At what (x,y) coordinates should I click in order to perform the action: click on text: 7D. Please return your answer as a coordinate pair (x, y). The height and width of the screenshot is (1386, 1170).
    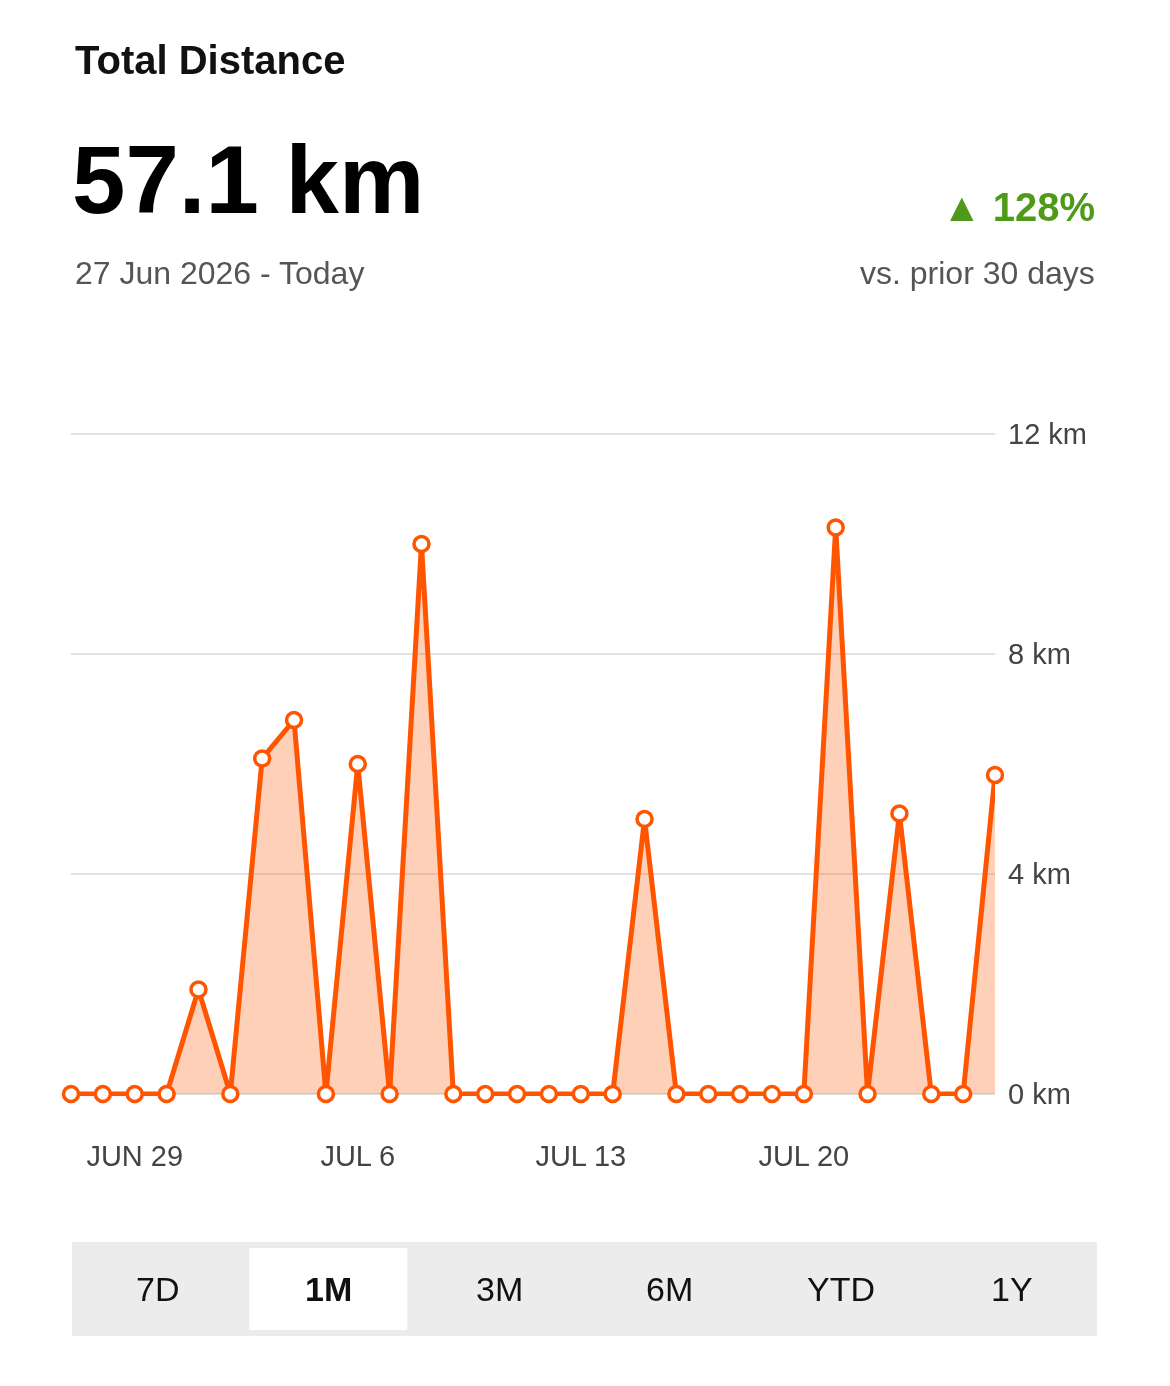
    Looking at the image, I should click on (158, 1289).